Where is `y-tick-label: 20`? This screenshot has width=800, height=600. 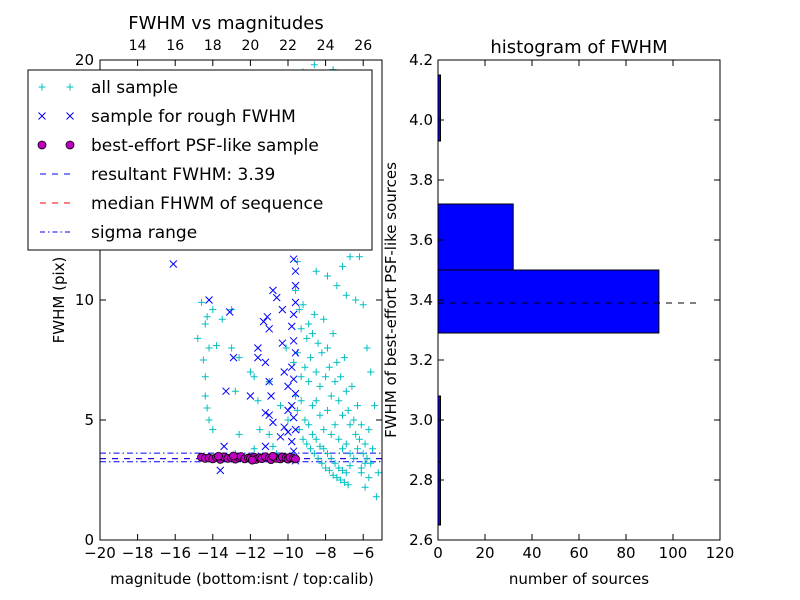
y-tick-label: 20 is located at coordinates (84, 60).